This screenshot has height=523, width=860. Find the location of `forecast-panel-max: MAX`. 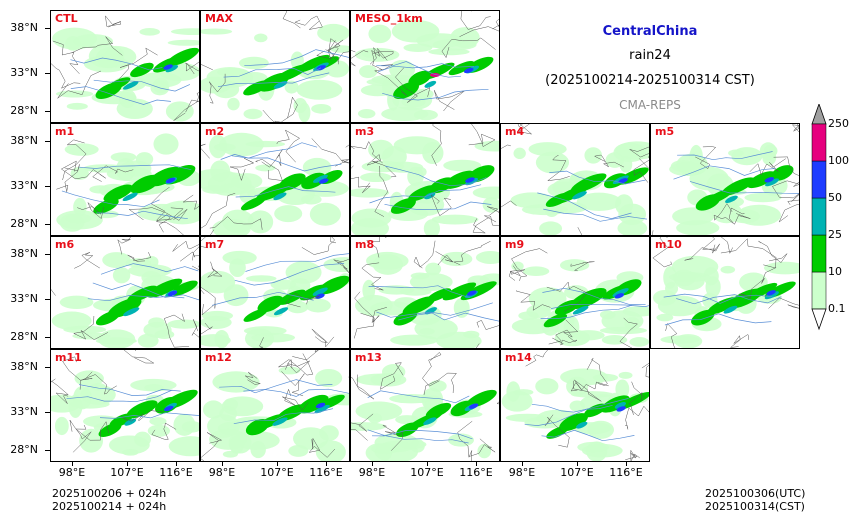

forecast-panel-max: MAX is located at coordinates (275, 66).